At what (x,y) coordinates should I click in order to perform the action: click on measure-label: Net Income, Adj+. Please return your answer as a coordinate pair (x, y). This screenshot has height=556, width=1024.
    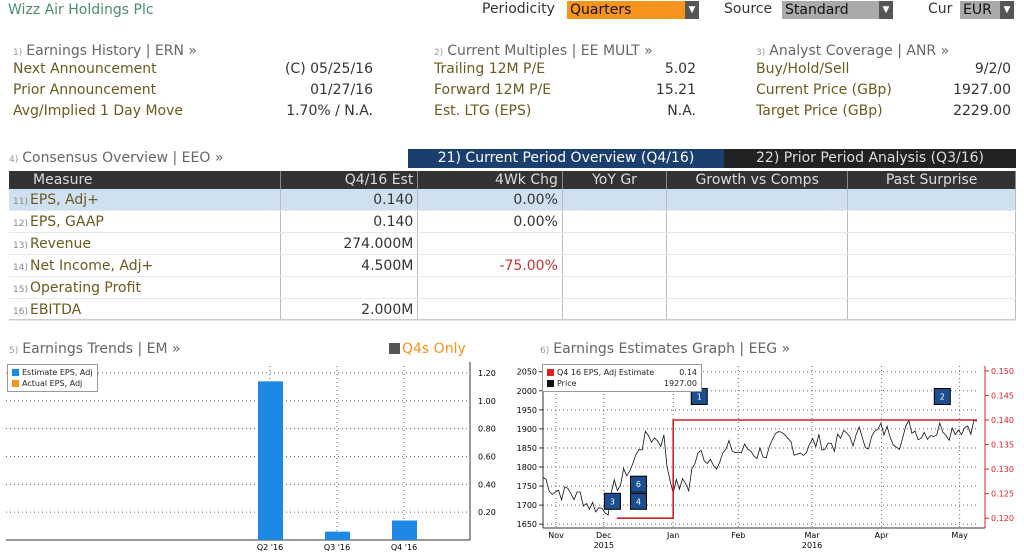
    Looking at the image, I should click on (91, 265).